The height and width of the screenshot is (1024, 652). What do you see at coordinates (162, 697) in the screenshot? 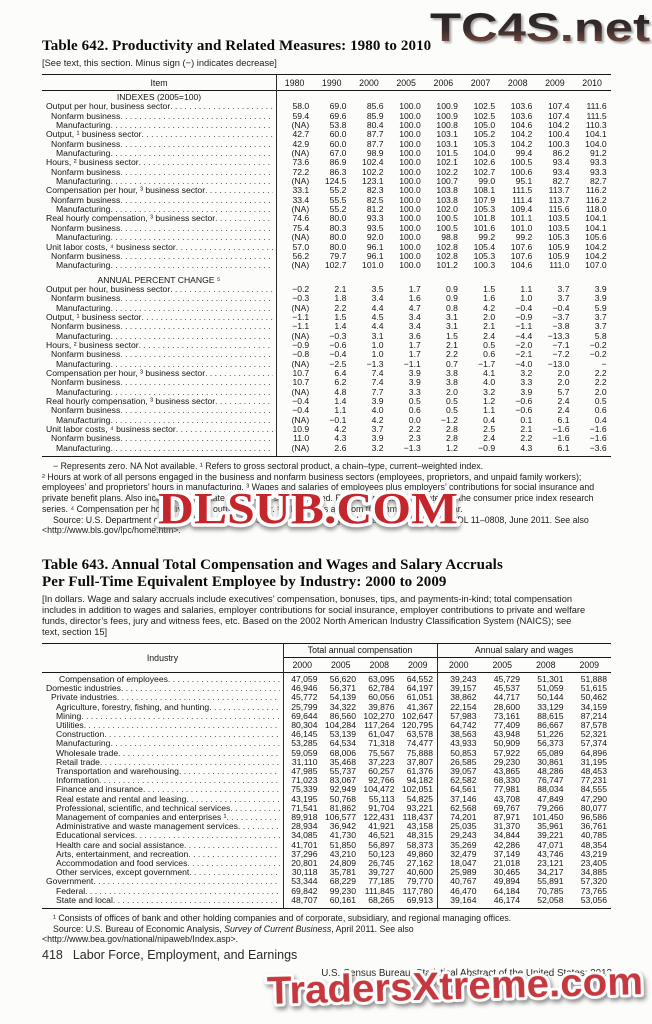
I see `row-label: Private industries` at bounding box center [162, 697].